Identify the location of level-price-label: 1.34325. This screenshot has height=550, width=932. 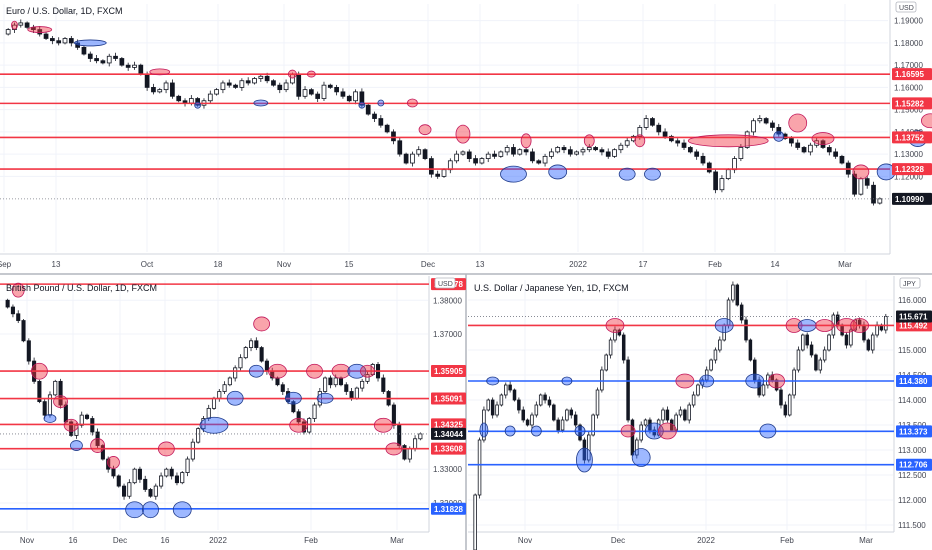
(448, 424).